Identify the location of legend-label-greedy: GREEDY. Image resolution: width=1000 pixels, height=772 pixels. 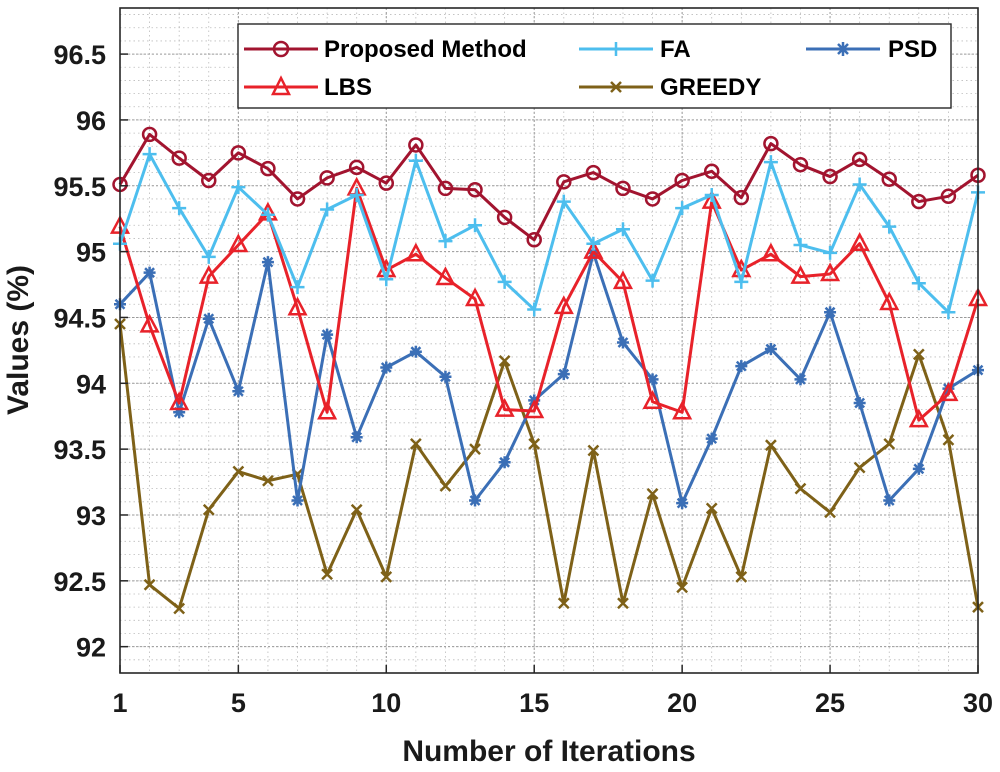
(710, 87).